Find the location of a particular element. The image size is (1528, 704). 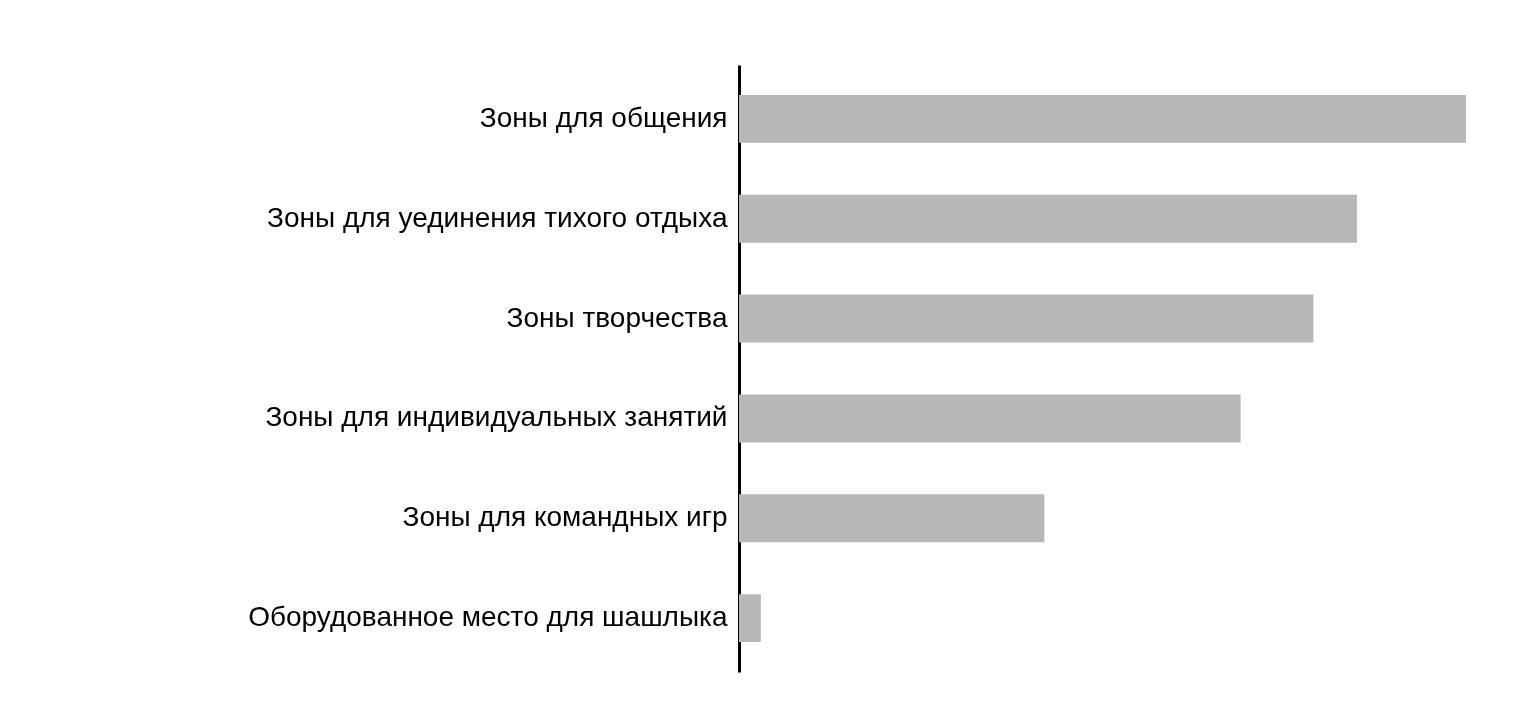

y-tick-label: Зоны для индивидуальных занятий is located at coordinates (496, 417).